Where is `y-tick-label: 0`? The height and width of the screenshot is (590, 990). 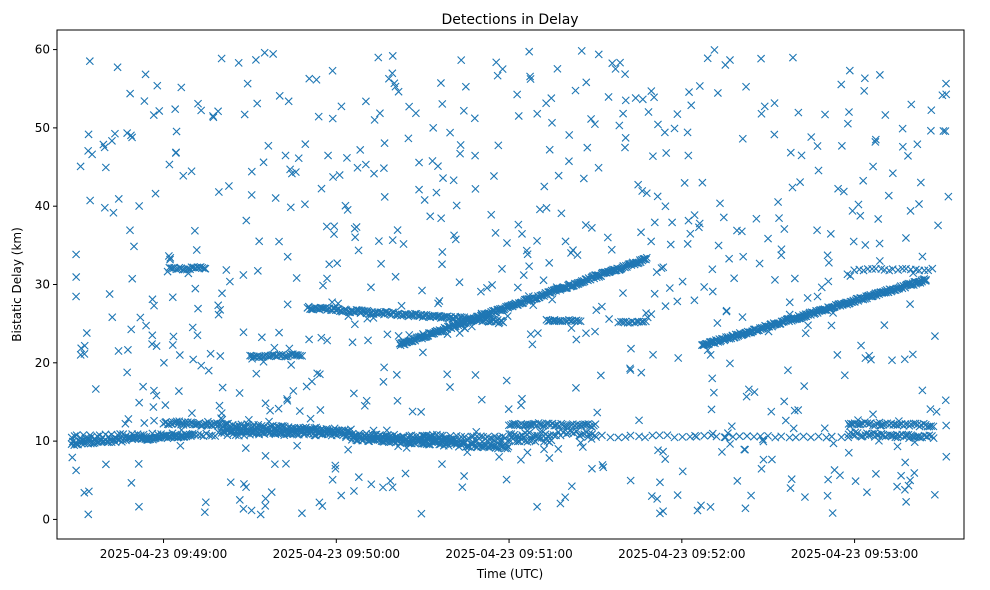
y-tick-label: 0 is located at coordinates (46, 519).